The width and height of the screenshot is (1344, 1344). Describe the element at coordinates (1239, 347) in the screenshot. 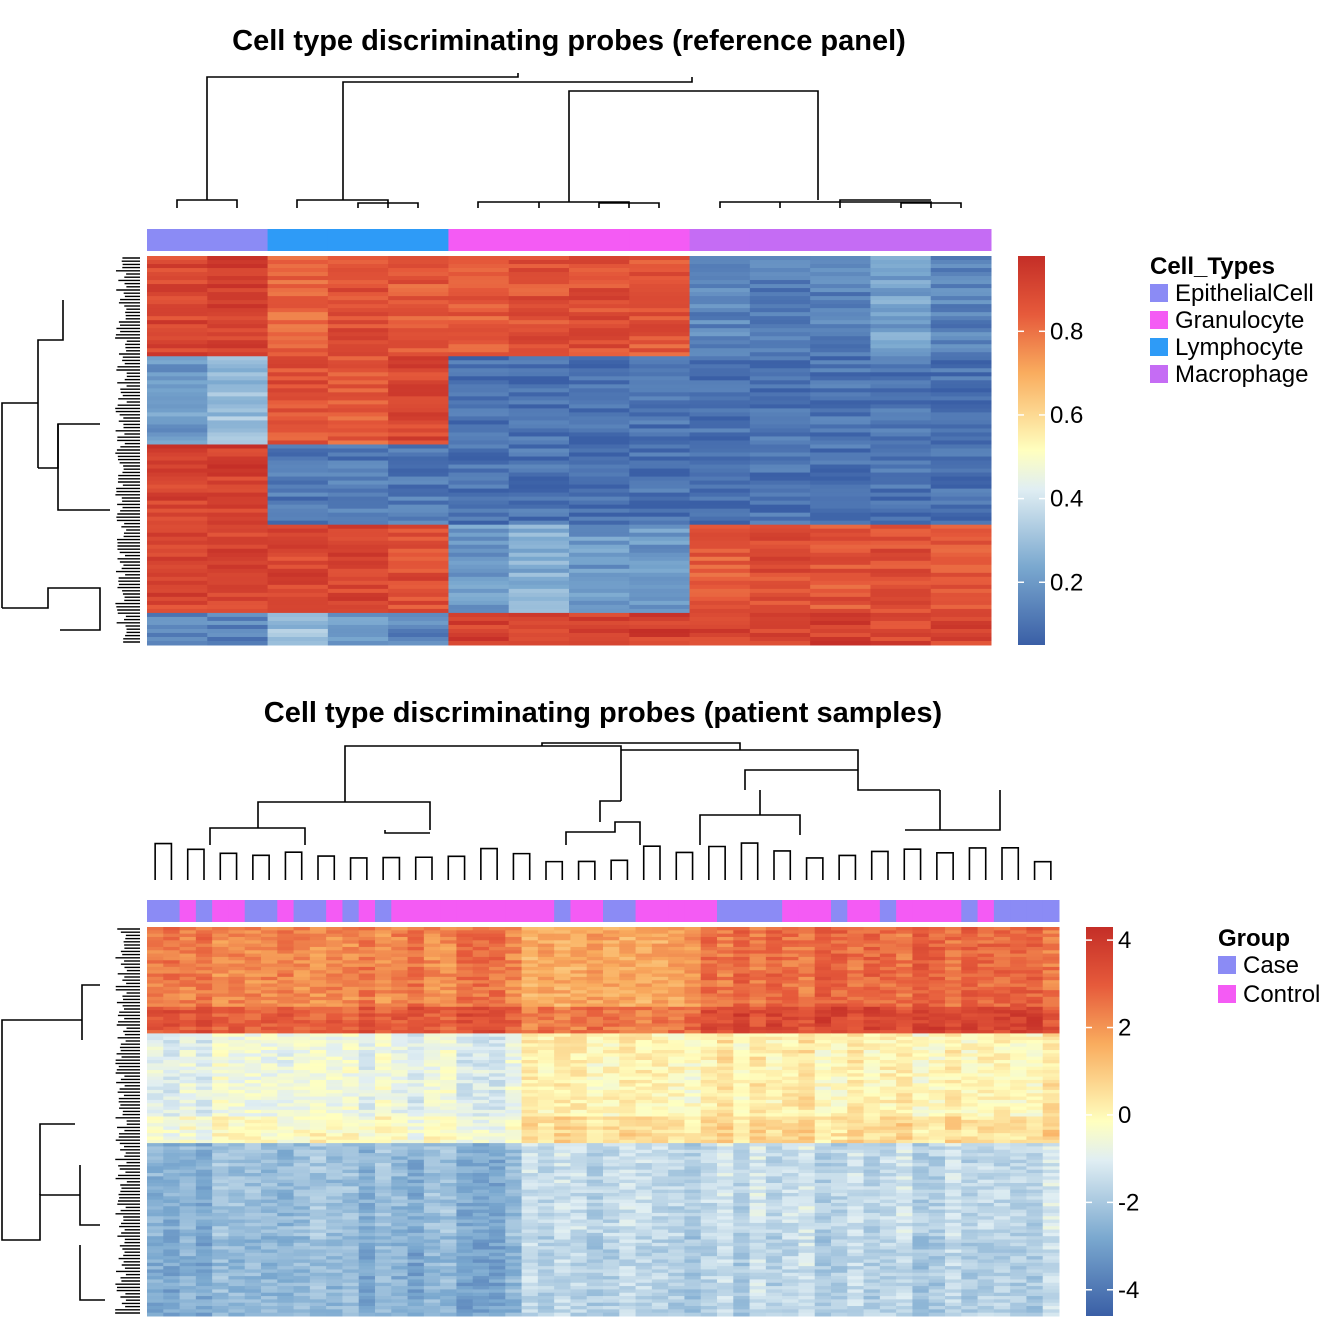

I see `legend-label: Lymphocyte` at that location.